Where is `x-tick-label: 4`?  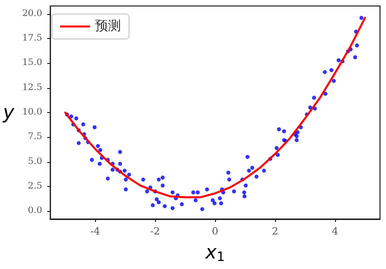
x-tick-label: 4 is located at coordinates (335, 232).